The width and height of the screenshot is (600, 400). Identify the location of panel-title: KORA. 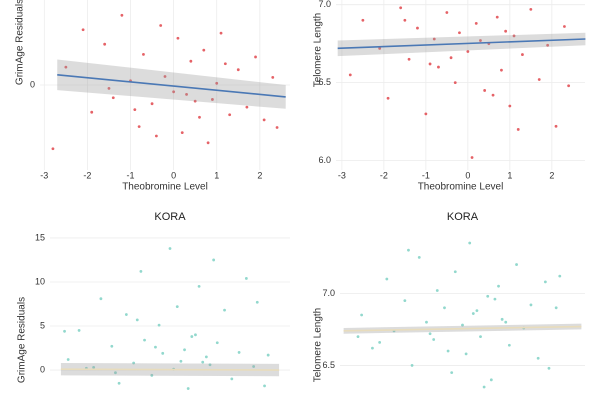
(170, 217).